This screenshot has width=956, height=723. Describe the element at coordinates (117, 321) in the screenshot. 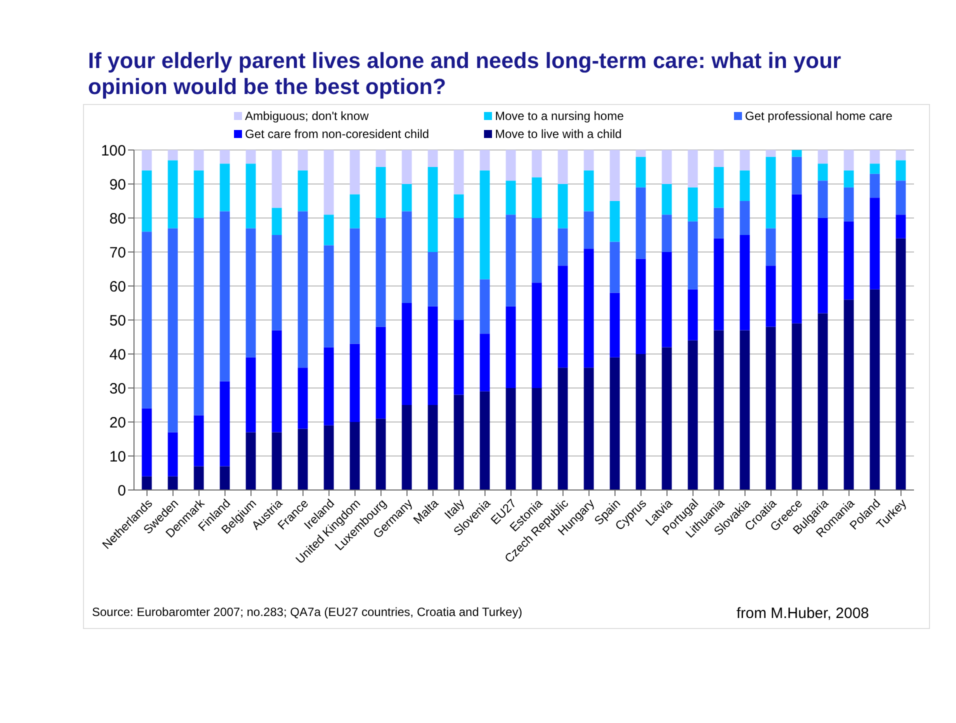

I see `y-tick-label: 50` at that location.